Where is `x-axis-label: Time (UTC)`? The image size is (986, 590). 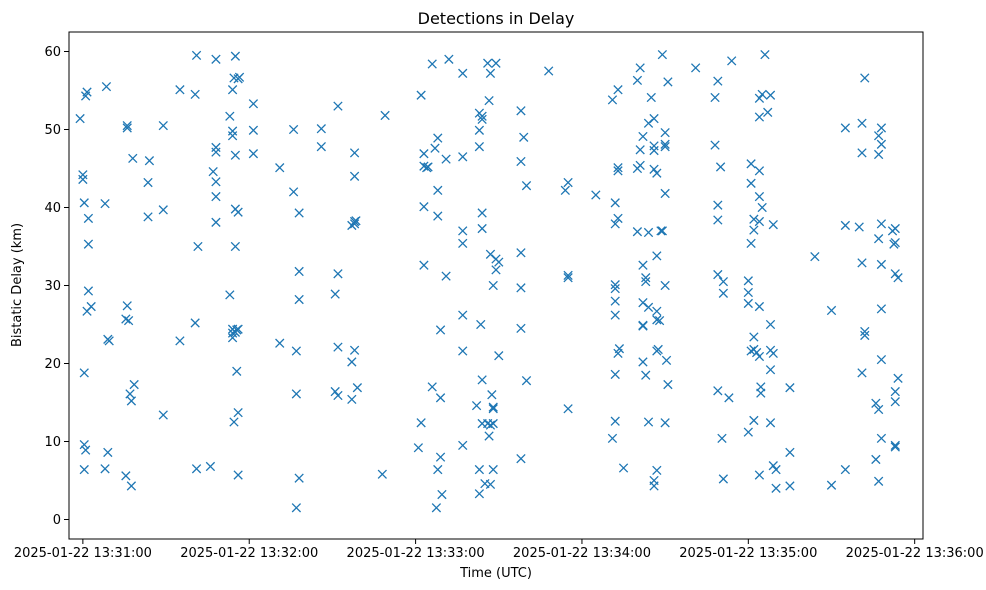 x-axis-label: Time (UTC) is located at coordinates (495, 573).